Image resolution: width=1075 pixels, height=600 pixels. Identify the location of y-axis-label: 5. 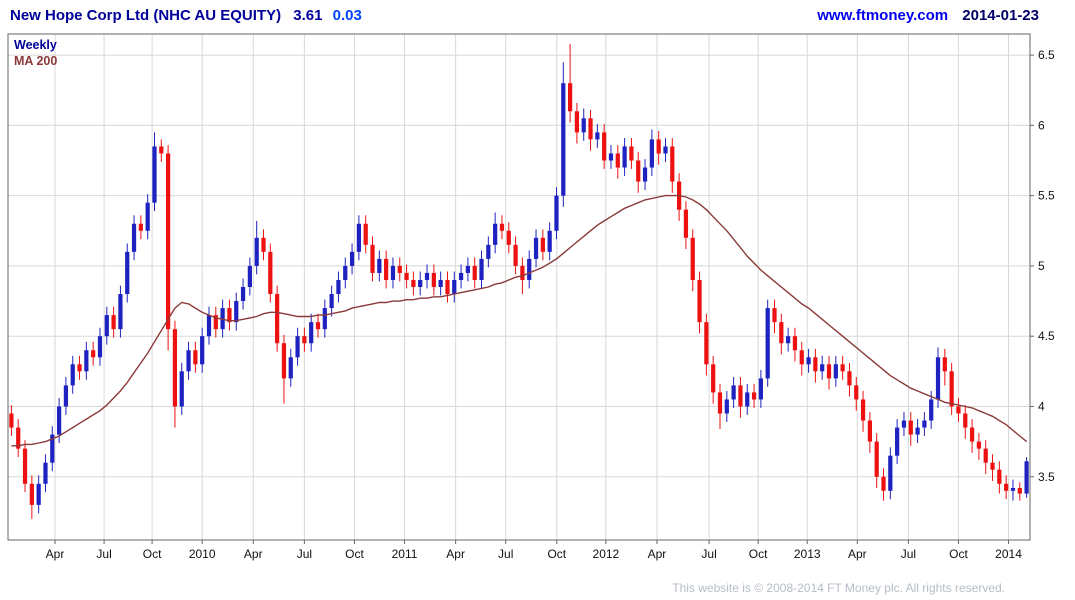
(1041, 266).